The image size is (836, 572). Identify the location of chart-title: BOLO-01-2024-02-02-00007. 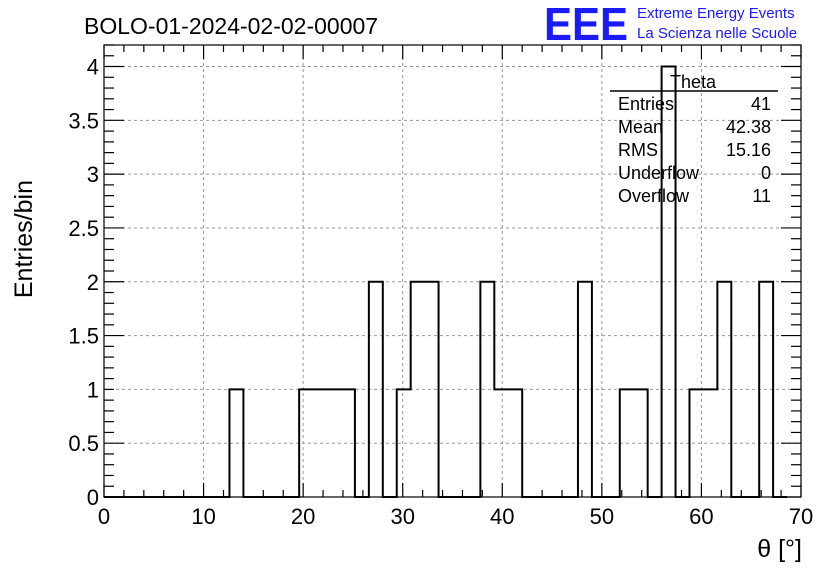
(231, 26).